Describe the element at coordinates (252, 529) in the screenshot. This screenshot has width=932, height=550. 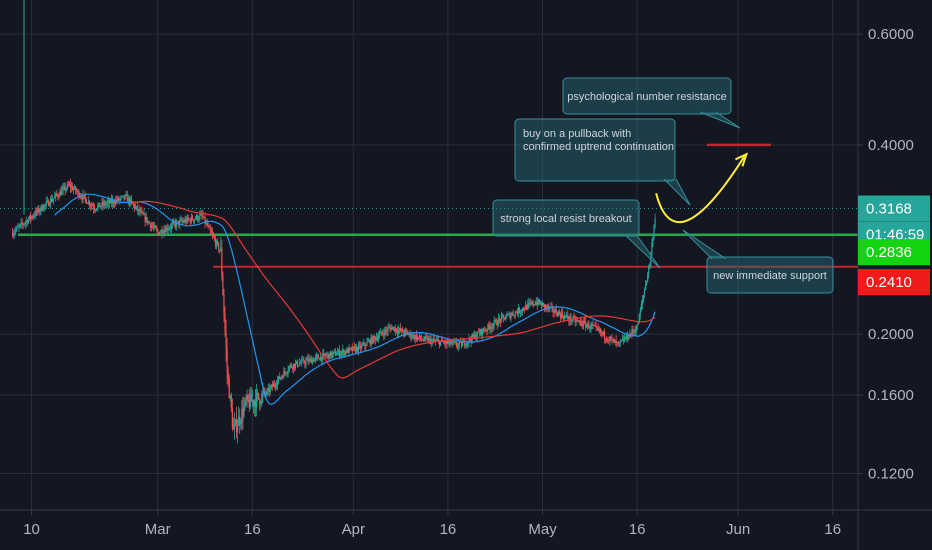
I see `time-tick-label: 16` at that location.